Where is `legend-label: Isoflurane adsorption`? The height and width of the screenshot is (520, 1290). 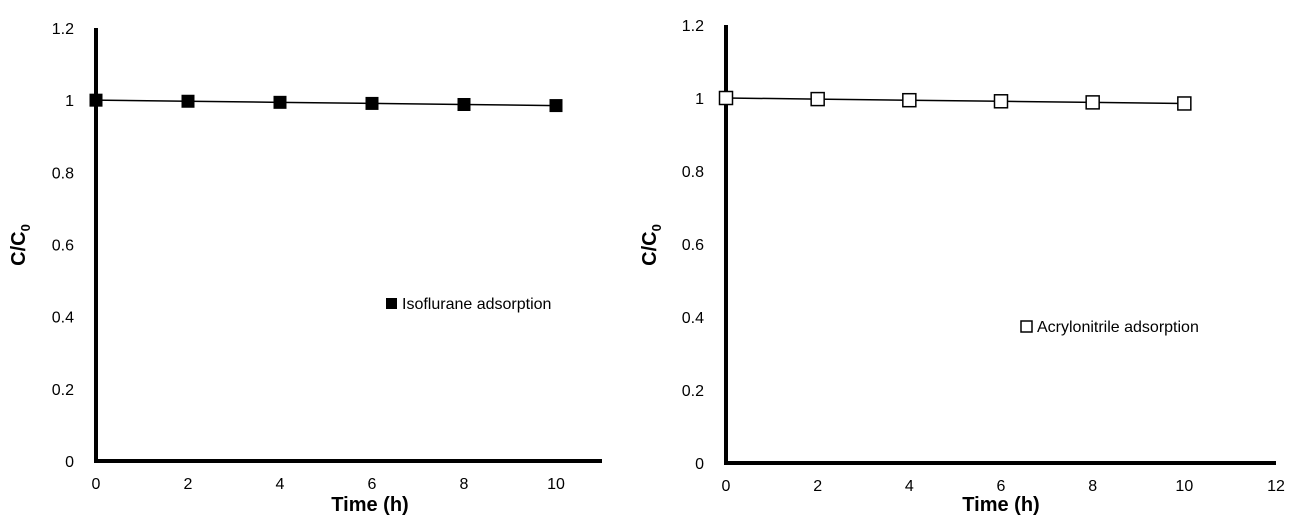
legend-label: Isoflurane adsorption is located at coordinates (476, 304).